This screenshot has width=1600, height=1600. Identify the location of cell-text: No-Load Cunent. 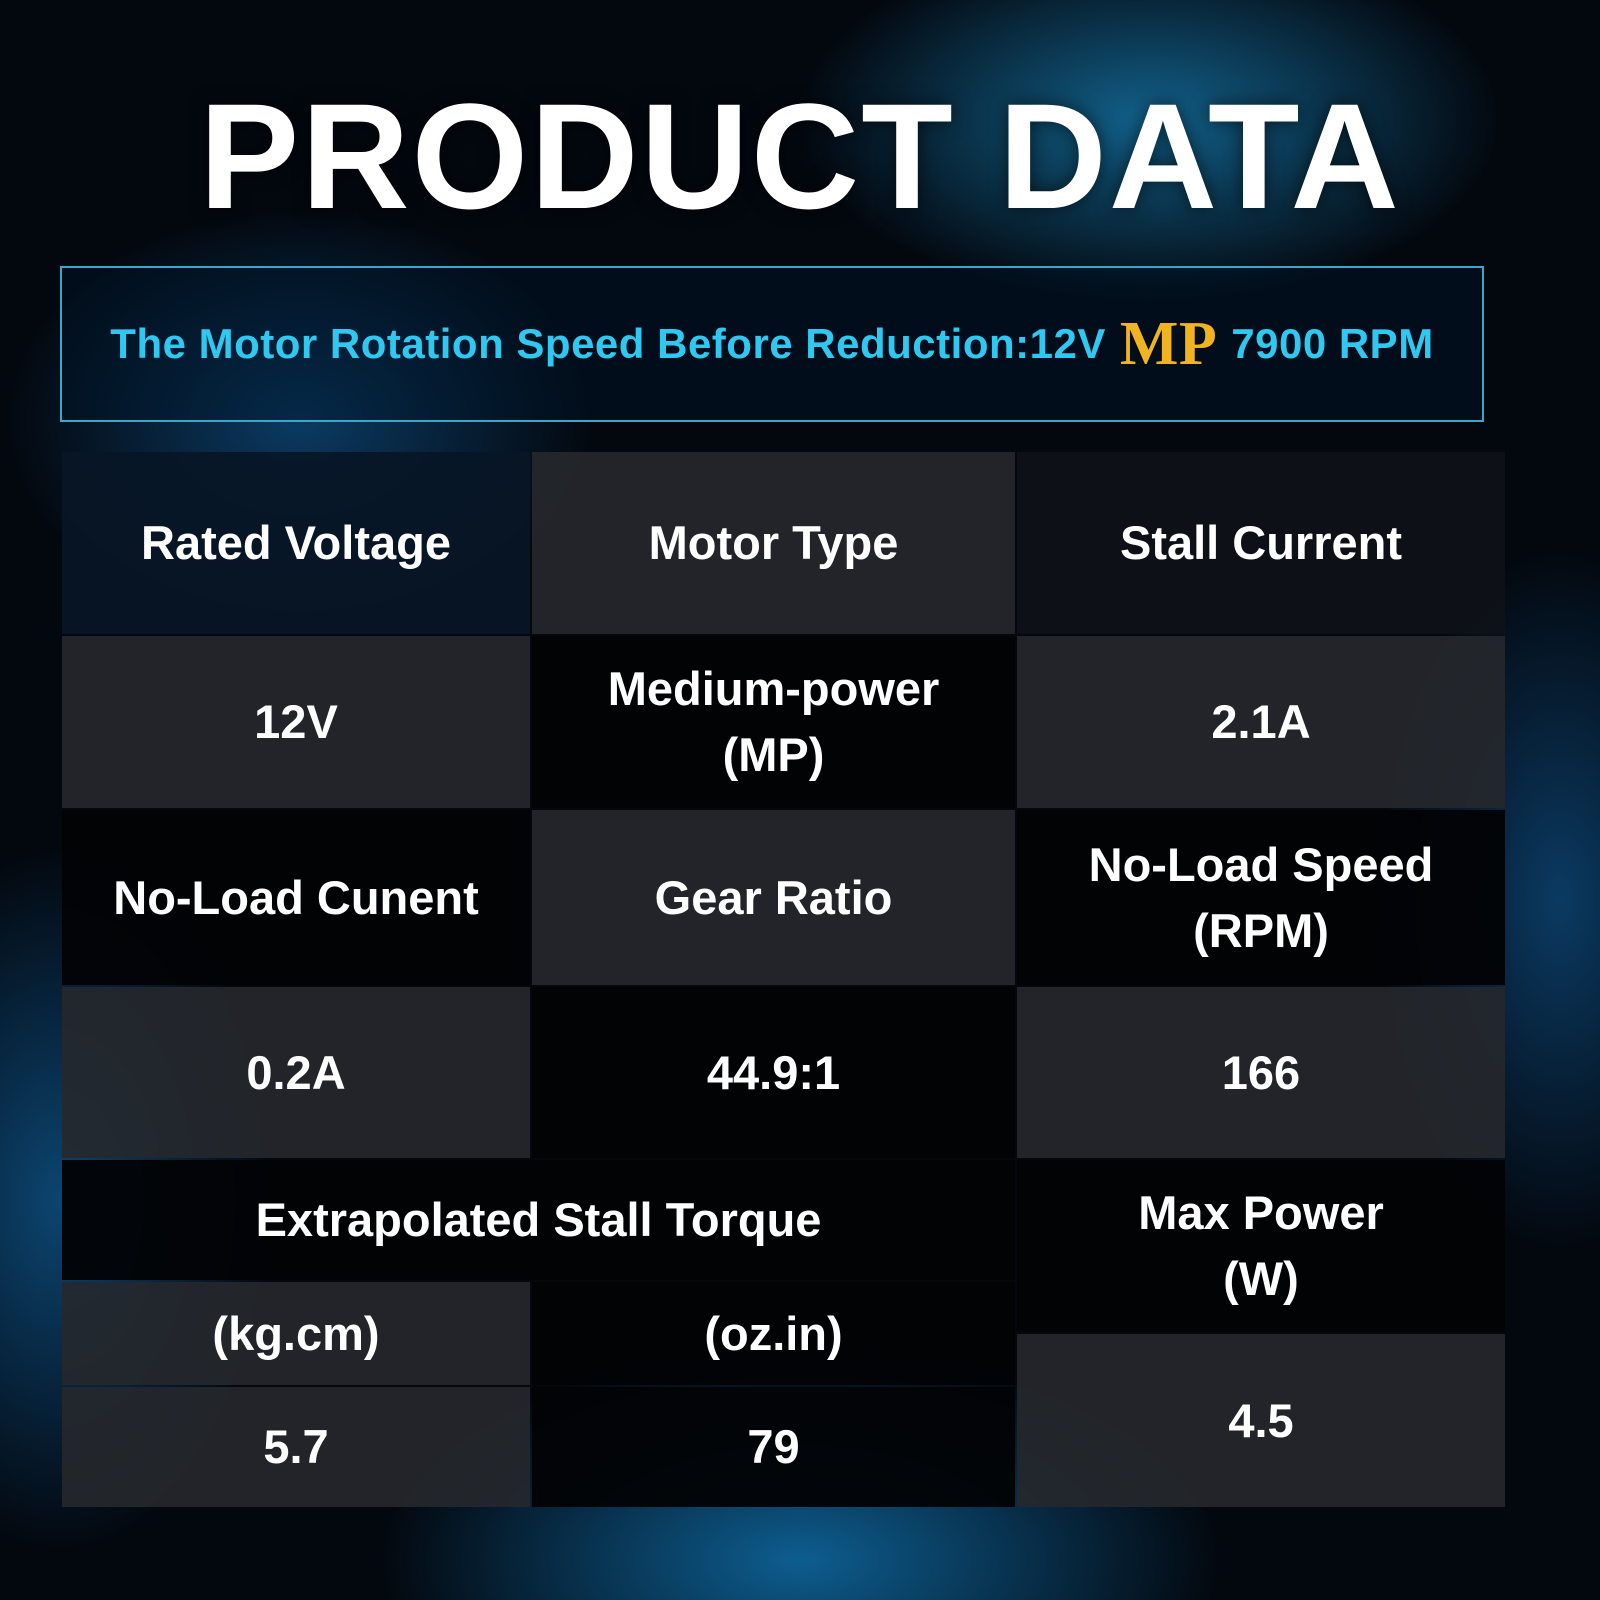
(296, 897).